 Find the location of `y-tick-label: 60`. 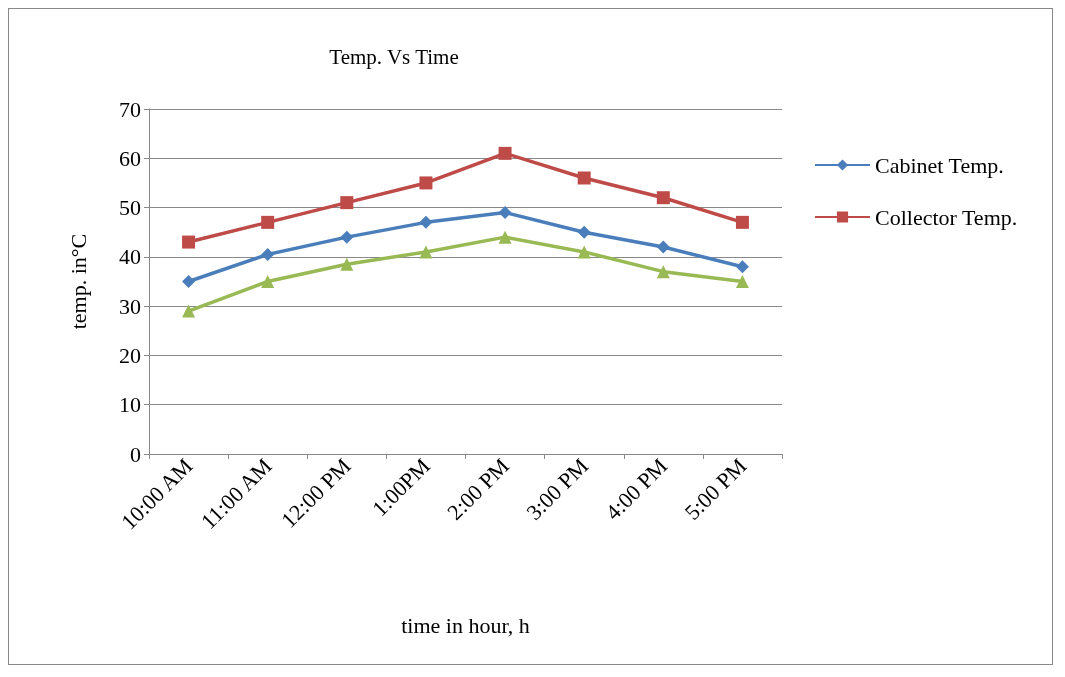

y-tick-label: 60 is located at coordinates (130, 158).